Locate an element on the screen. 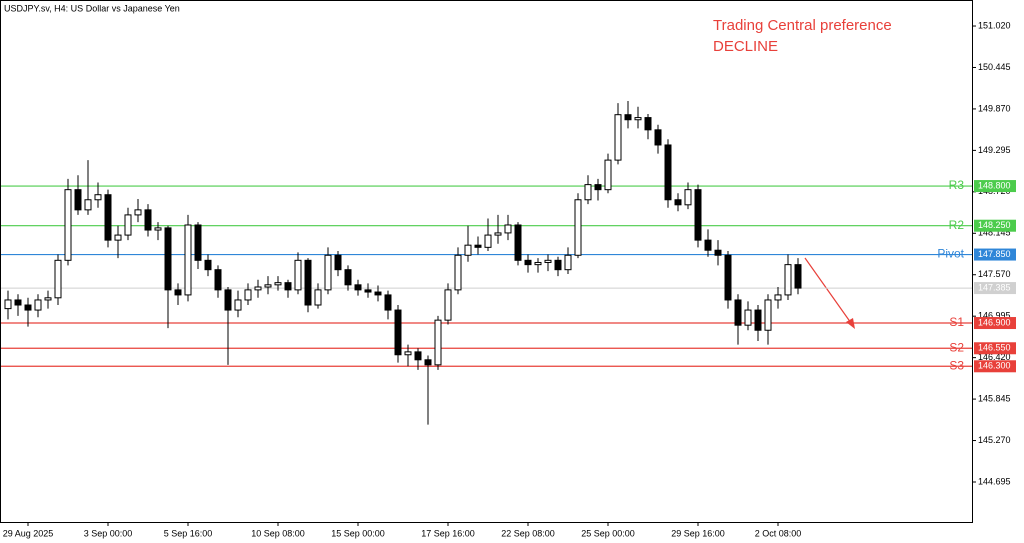 Image resolution: width=1024 pixels, height=543 pixels. x-tick-label: 25 Sep 00:00 is located at coordinates (608, 533).